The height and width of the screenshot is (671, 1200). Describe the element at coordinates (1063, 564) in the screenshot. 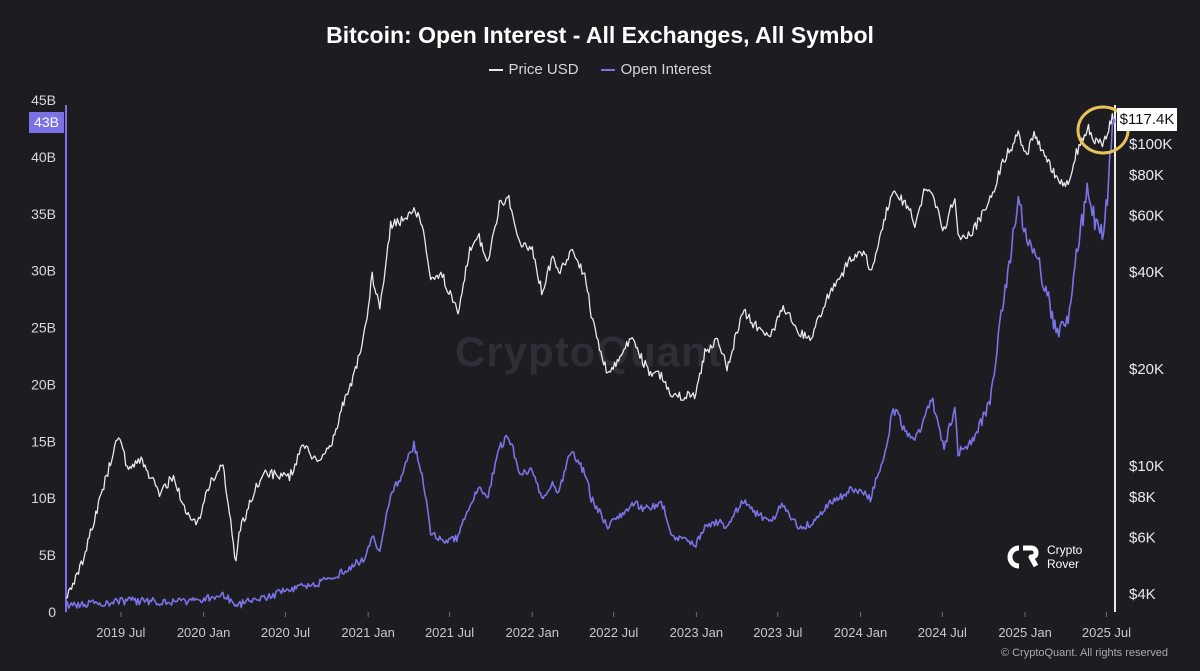

I see `brand-line-2: Rover` at that location.